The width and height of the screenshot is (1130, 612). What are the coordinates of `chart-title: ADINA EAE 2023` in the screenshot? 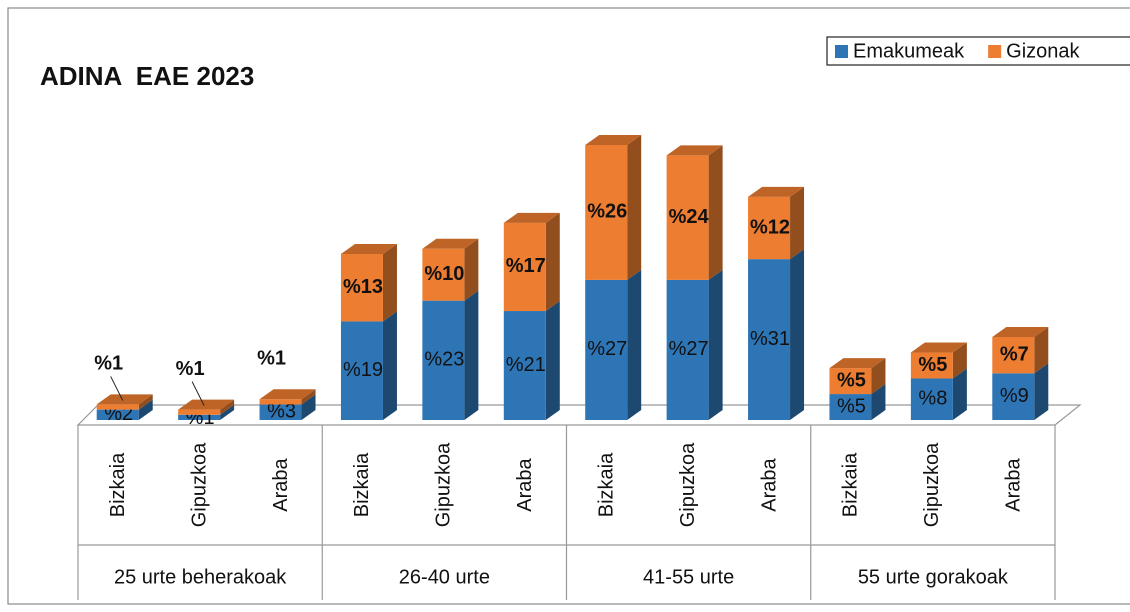 It's located at (147, 76).